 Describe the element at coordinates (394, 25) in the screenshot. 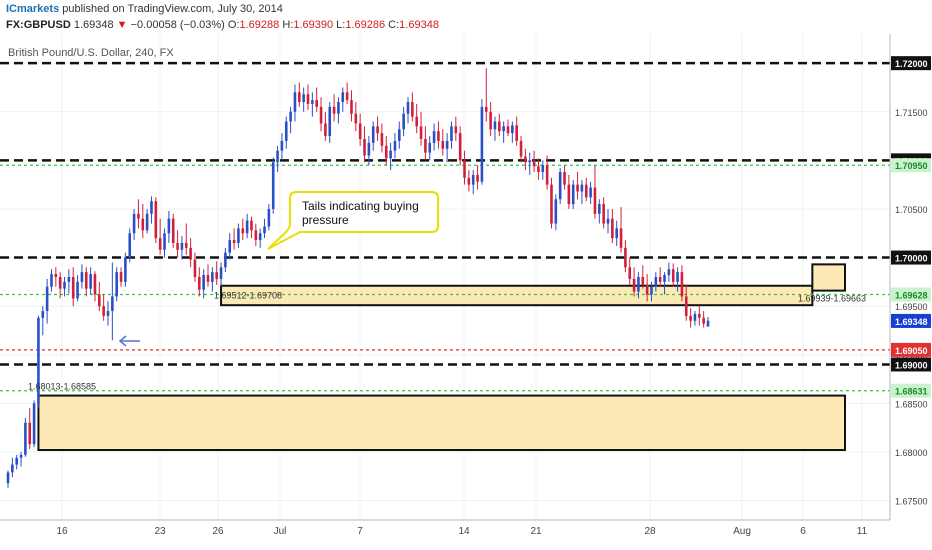

I see `close-label: C:` at that location.